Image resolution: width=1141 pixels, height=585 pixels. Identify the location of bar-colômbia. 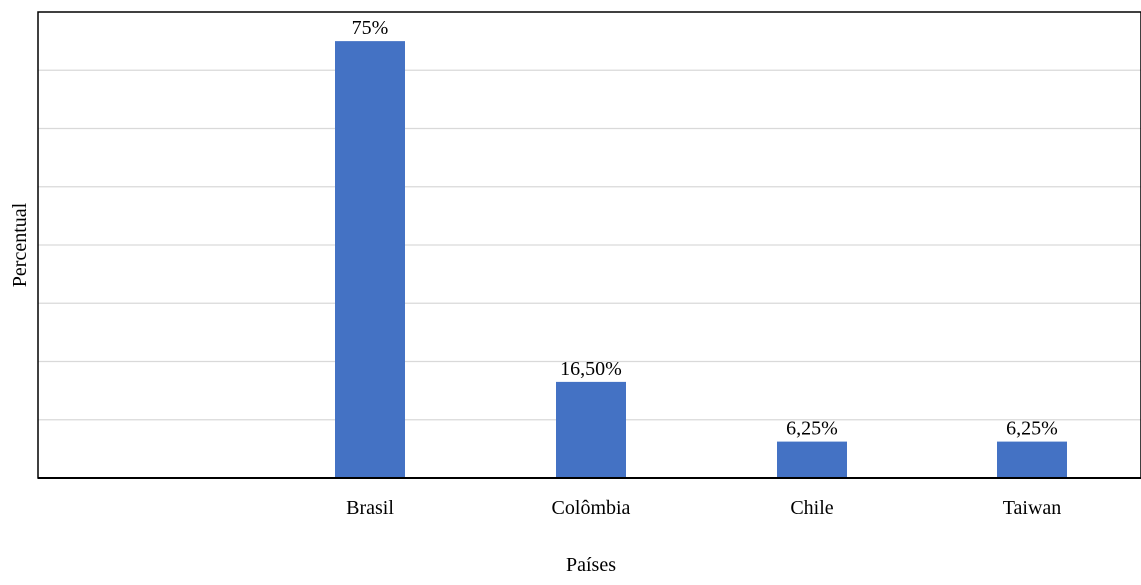
(591, 429).